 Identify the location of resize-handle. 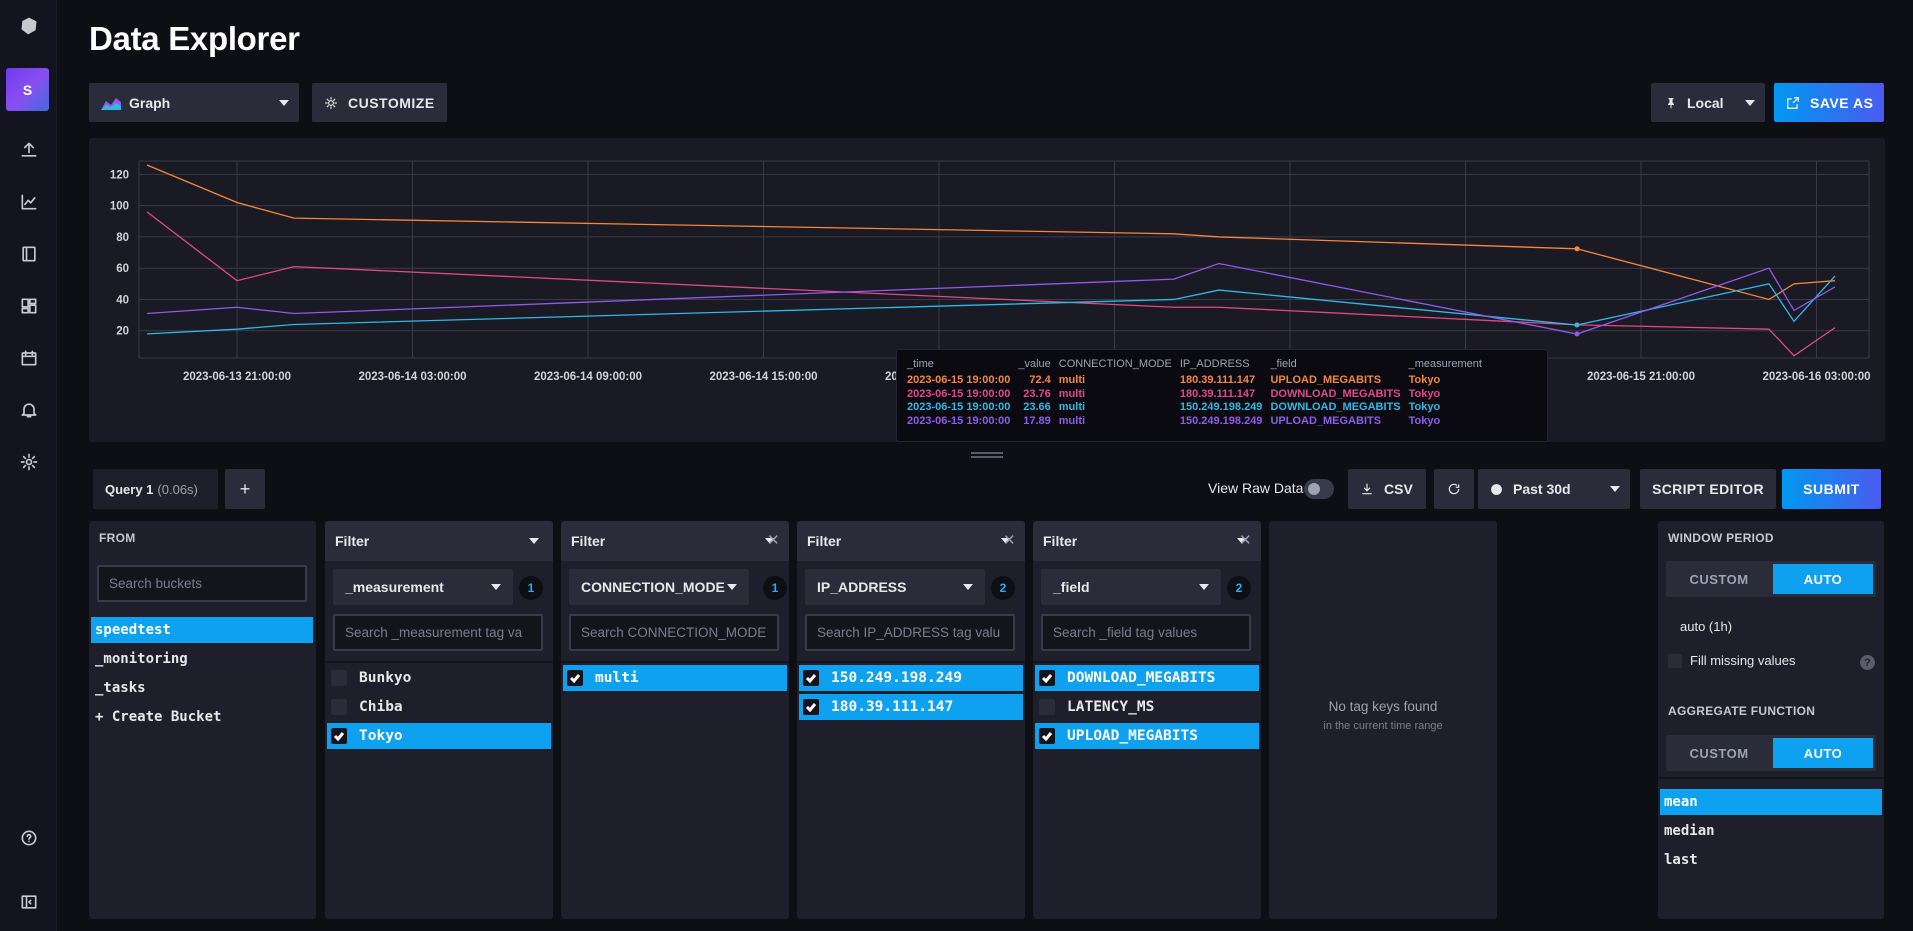
(987, 455).